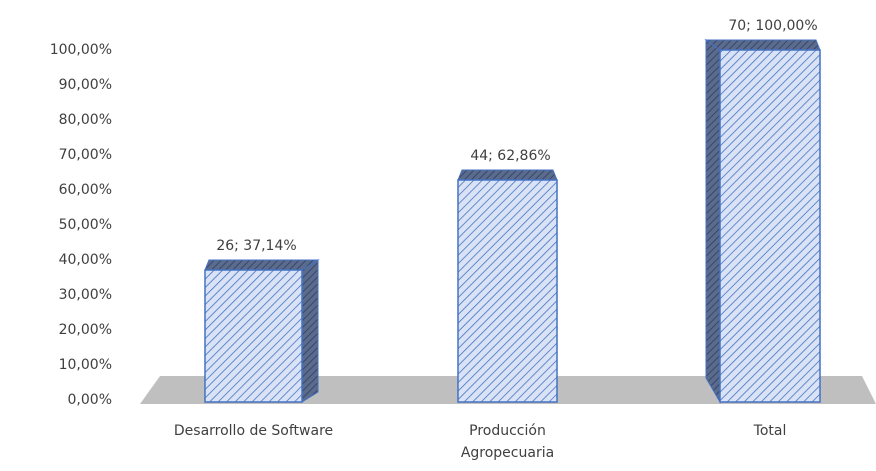 This screenshot has width=876, height=471. I want to click on x-tick-label: Desarrollo de Software, so click(253, 431).